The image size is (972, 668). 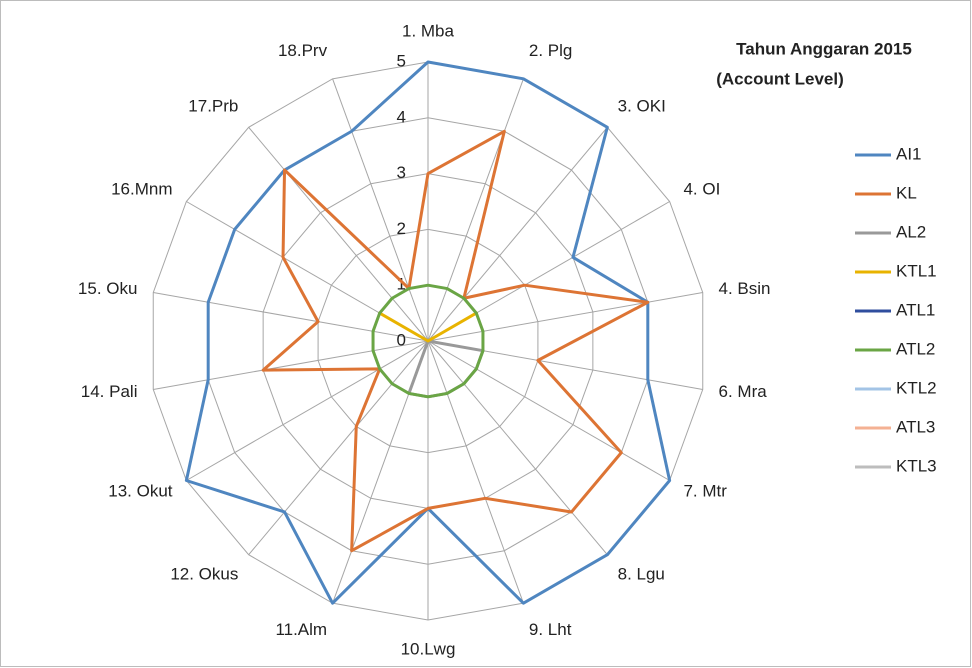 What do you see at coordinates (213, 105) in the screenshot?
I see `category-label: 17.Prb` at bounding box center [213, 105].